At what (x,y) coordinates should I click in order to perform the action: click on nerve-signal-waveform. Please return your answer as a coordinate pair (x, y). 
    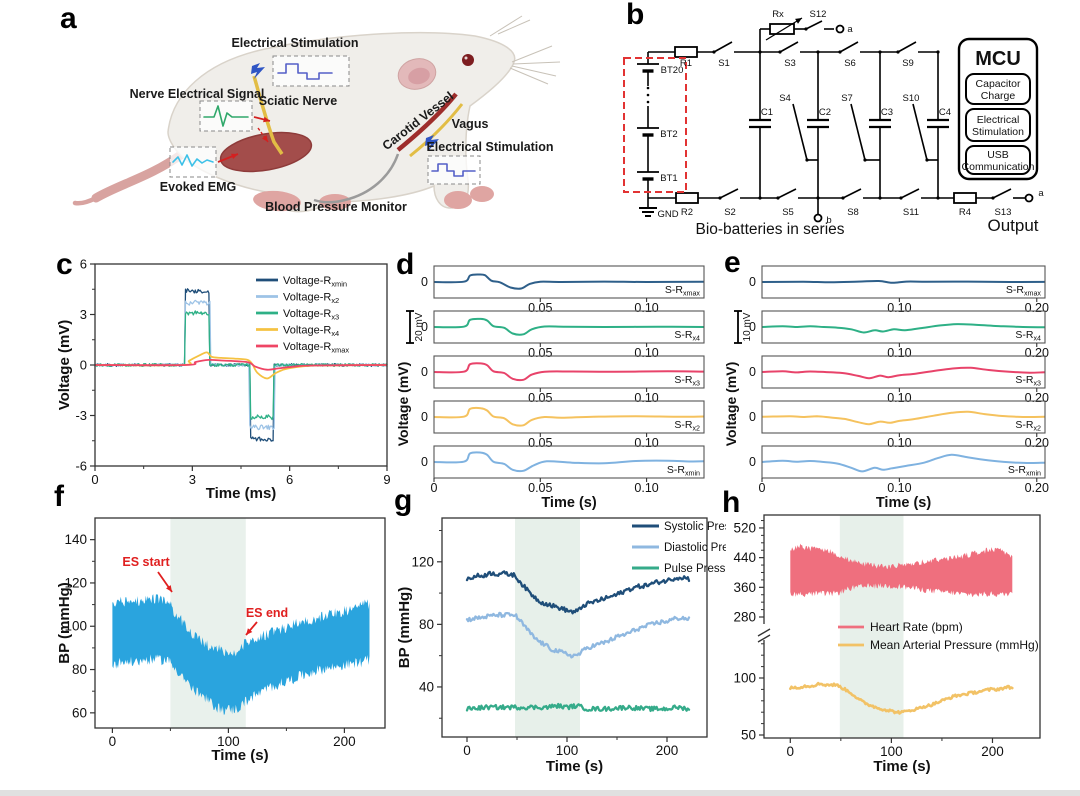
    Looking at the image, I should click on (226, 116).